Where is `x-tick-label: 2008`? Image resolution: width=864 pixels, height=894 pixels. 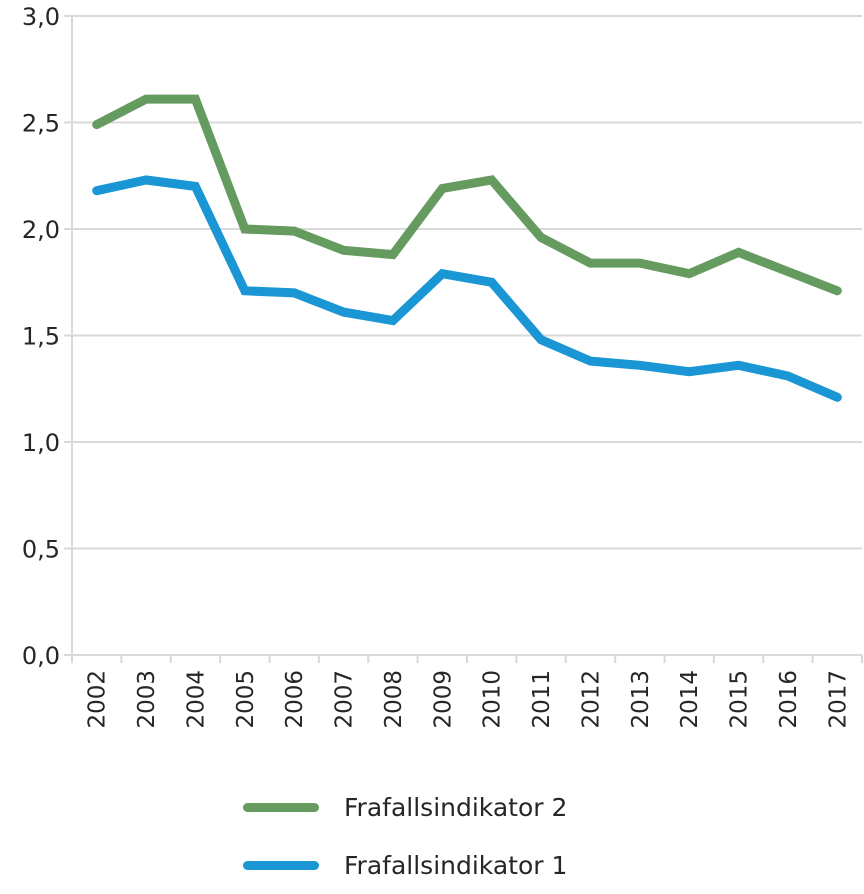 x-tick-label: 2008 is located at coordinates (394, 699).